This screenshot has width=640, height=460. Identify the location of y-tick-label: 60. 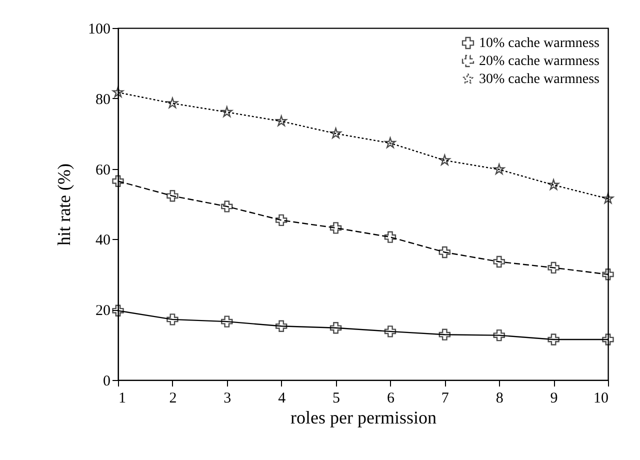
(103, 170).